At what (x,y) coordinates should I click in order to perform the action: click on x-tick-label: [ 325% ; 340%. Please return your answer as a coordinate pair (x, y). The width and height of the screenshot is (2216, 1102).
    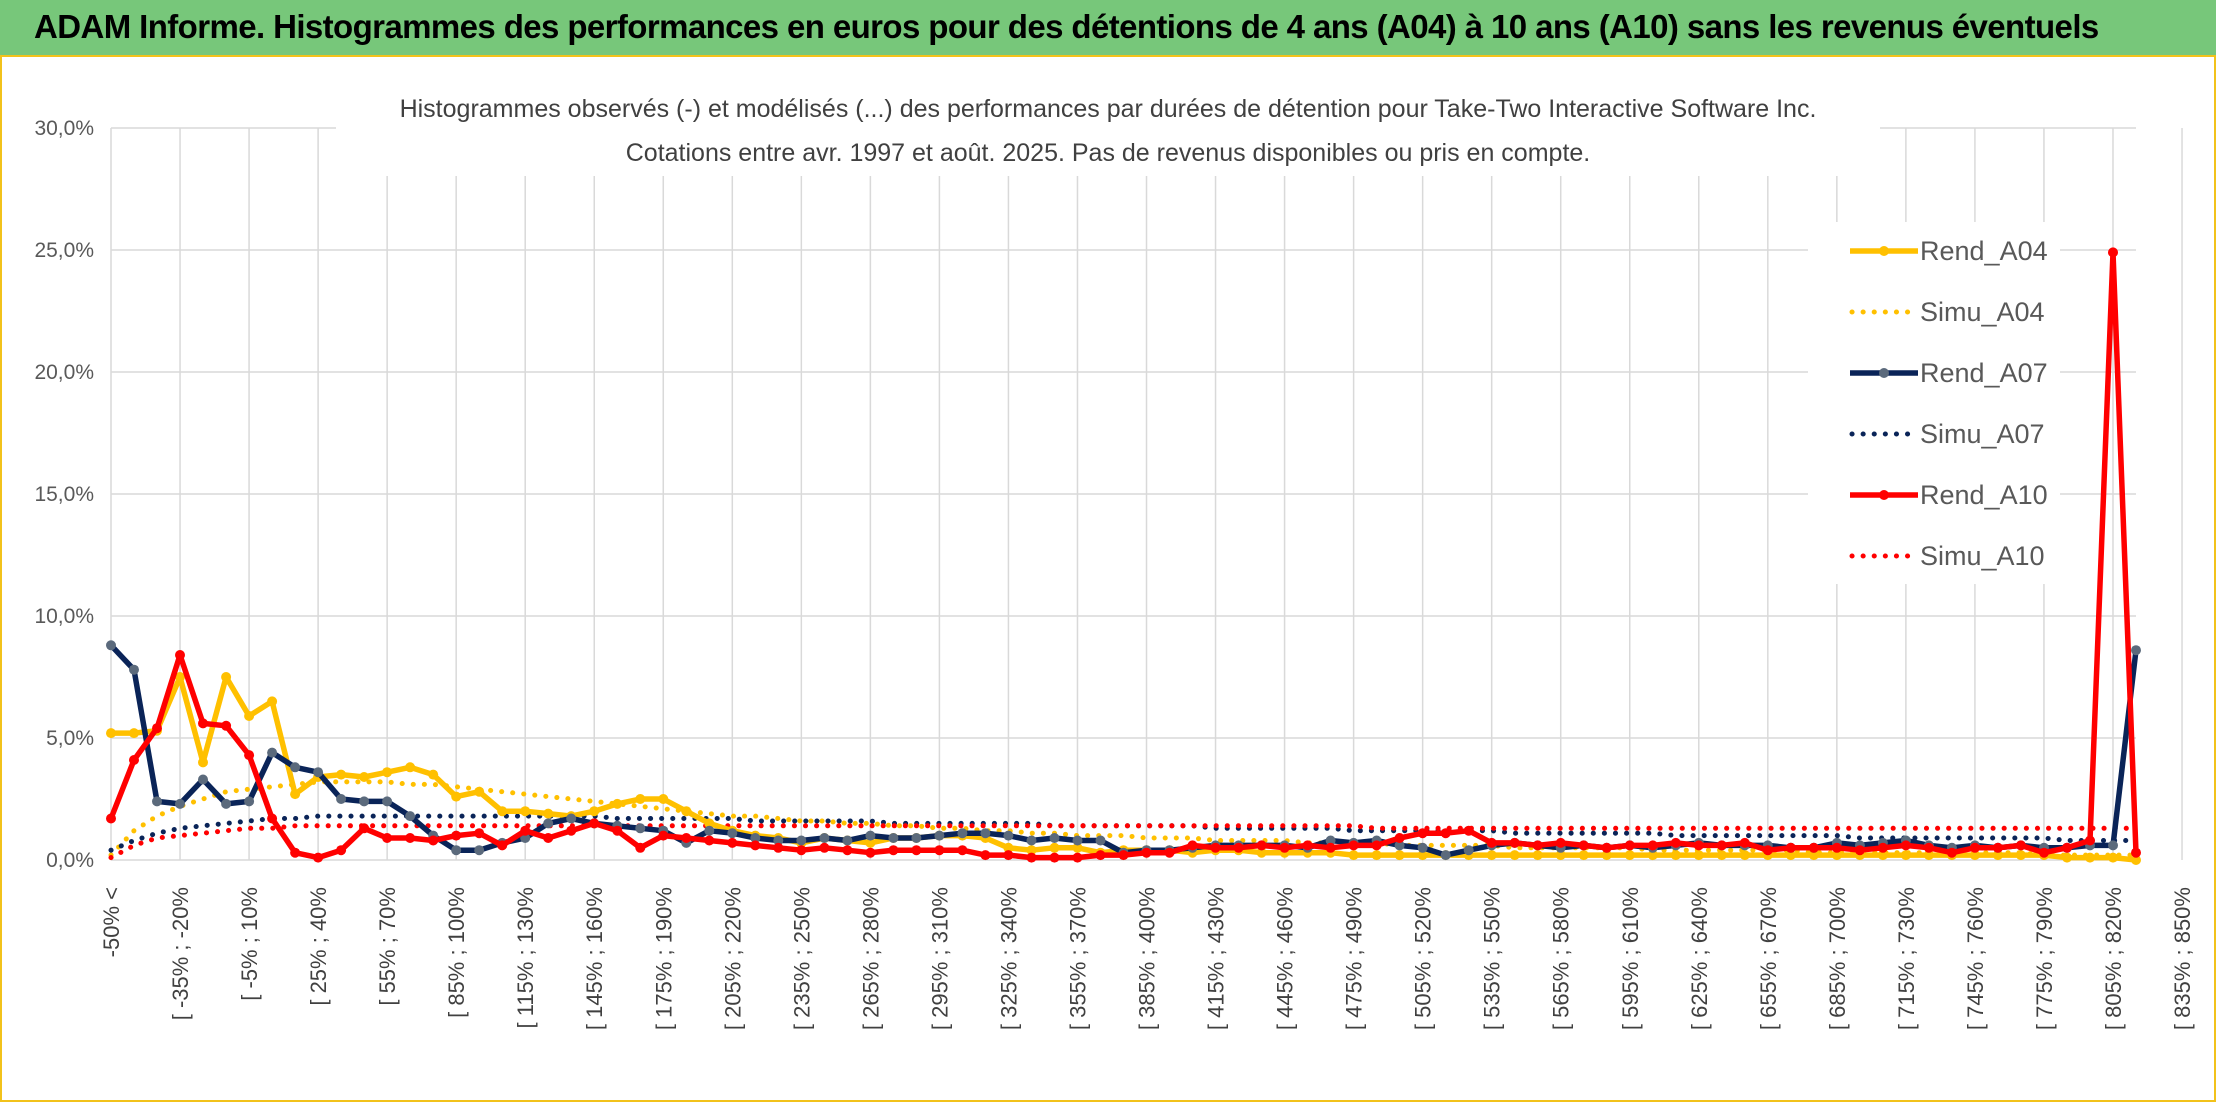
    Looking at the image, I should click on (1008, 958).